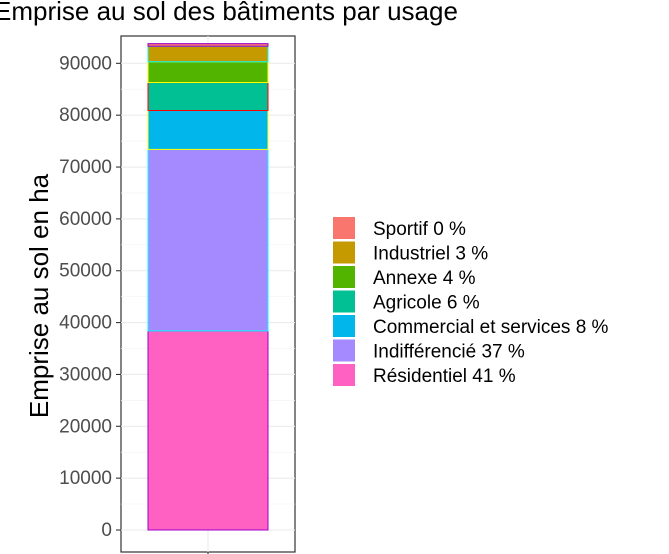  What do you see at coordinates (491, 327) in the screenshot?
I see `legend-label-5: Commercial et services 8 %` at bounding box center [491, 327].